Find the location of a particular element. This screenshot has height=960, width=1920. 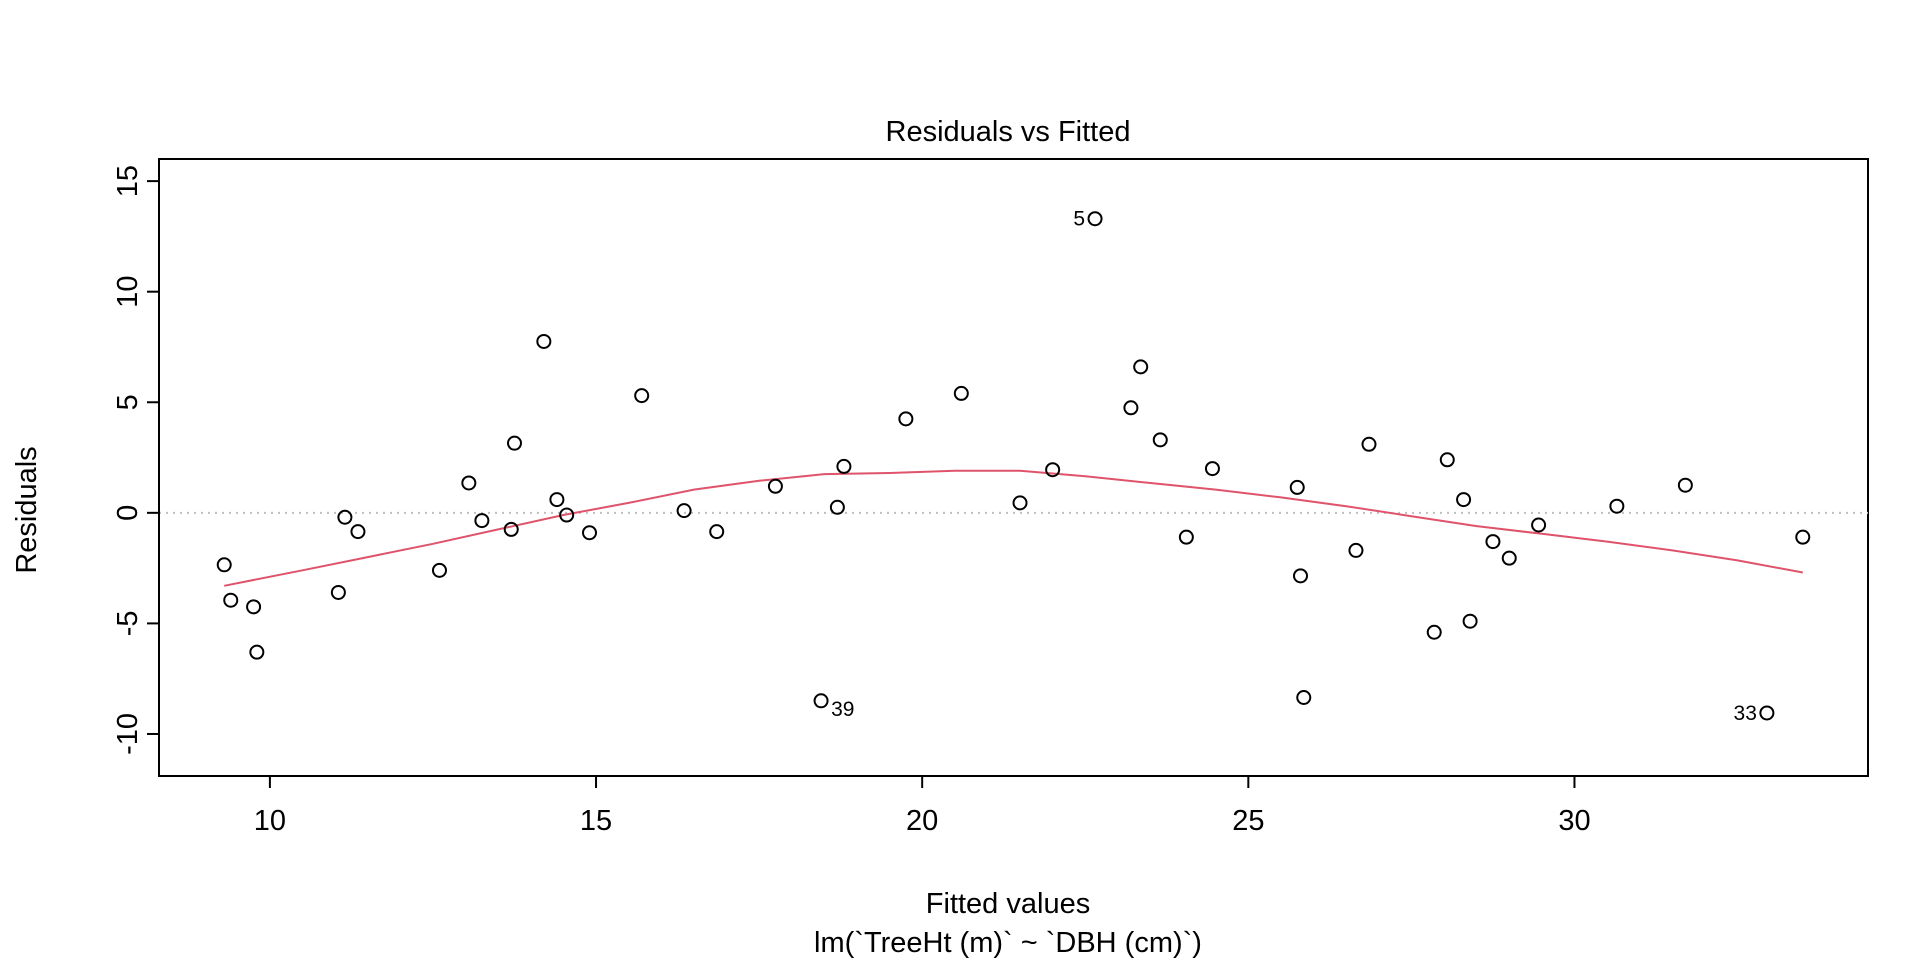

x-tick-label: 25 is located at coordinates (1248, 821).